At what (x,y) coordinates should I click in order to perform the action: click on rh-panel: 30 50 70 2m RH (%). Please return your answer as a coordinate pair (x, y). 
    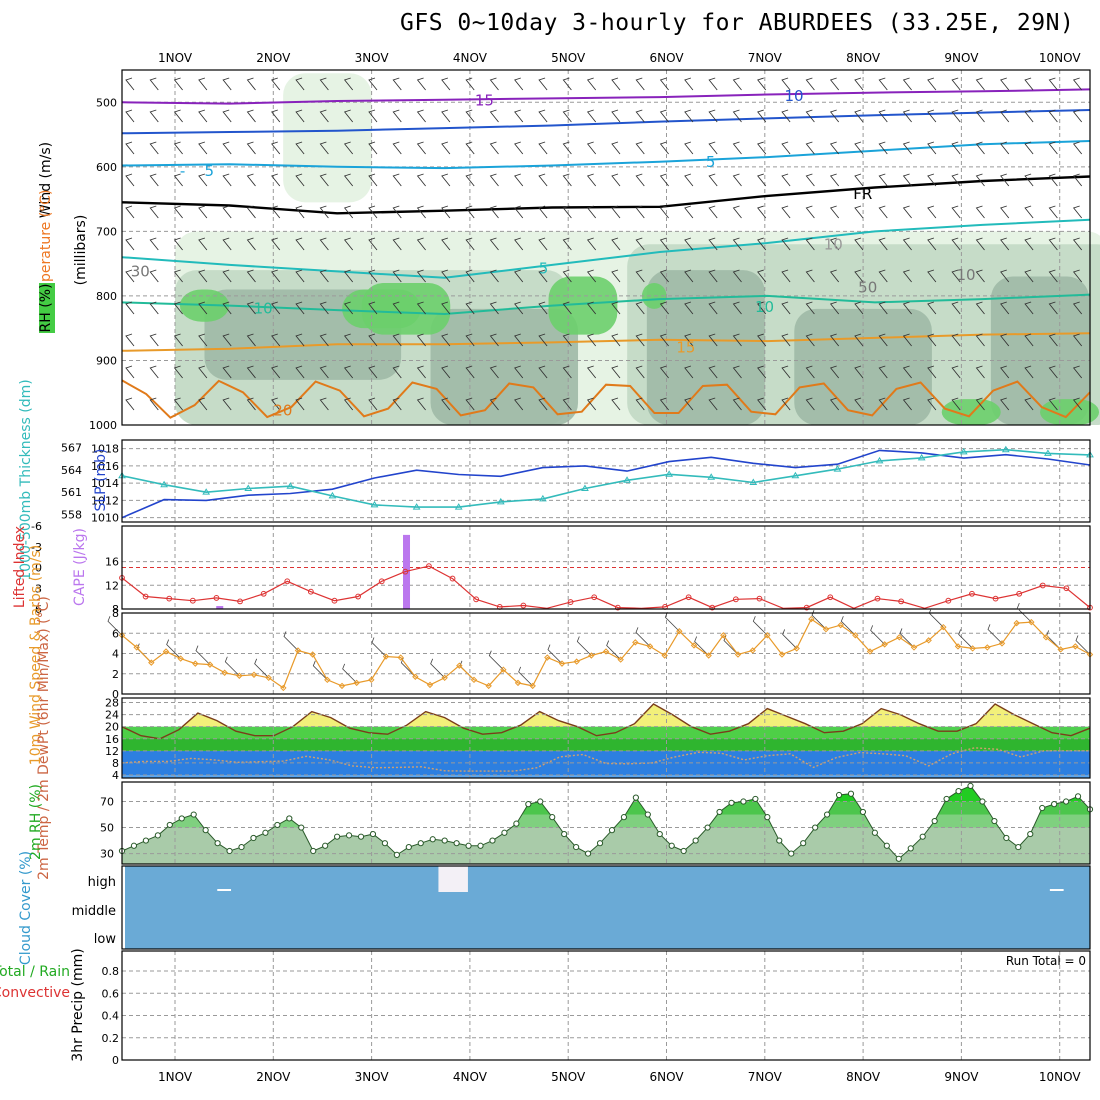
    Looking at the image, I should click on (561, 823).